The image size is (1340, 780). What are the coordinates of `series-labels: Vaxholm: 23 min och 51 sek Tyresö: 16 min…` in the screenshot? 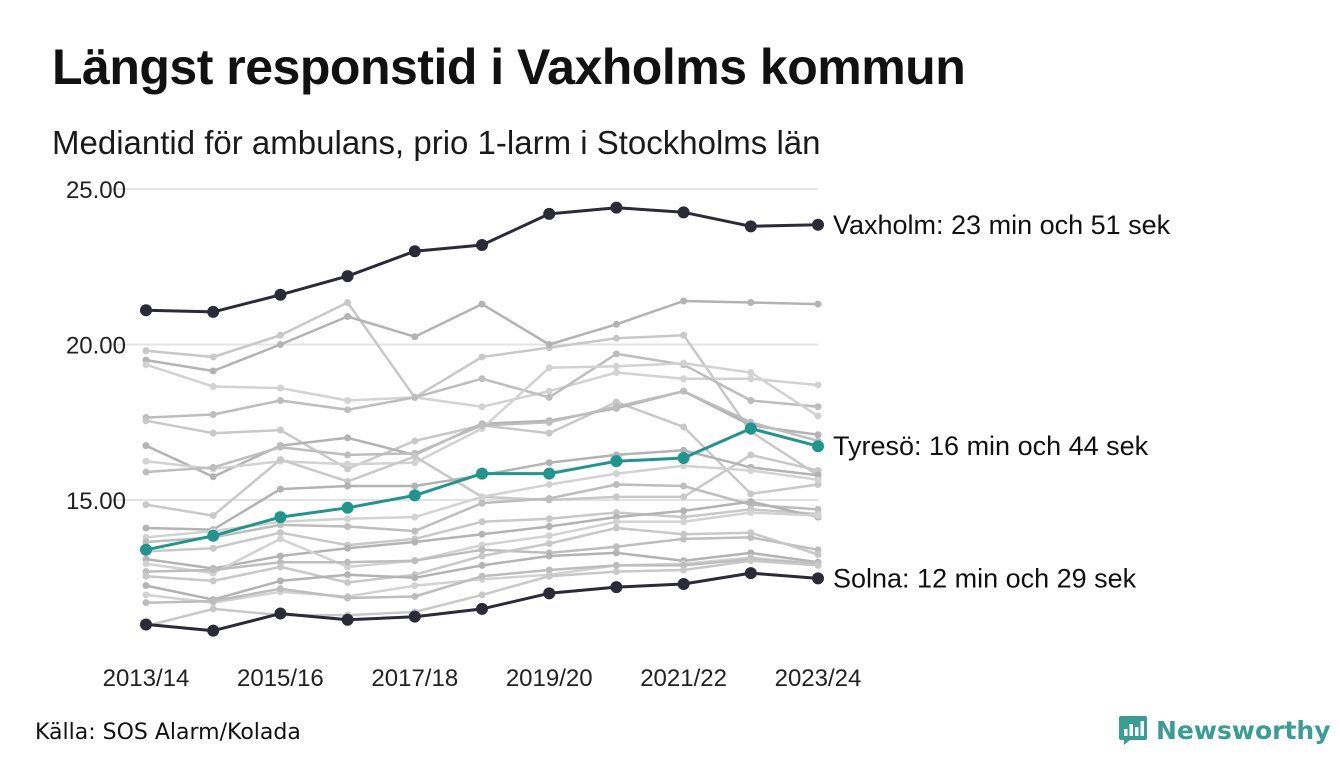 It's located at (1002, 402).